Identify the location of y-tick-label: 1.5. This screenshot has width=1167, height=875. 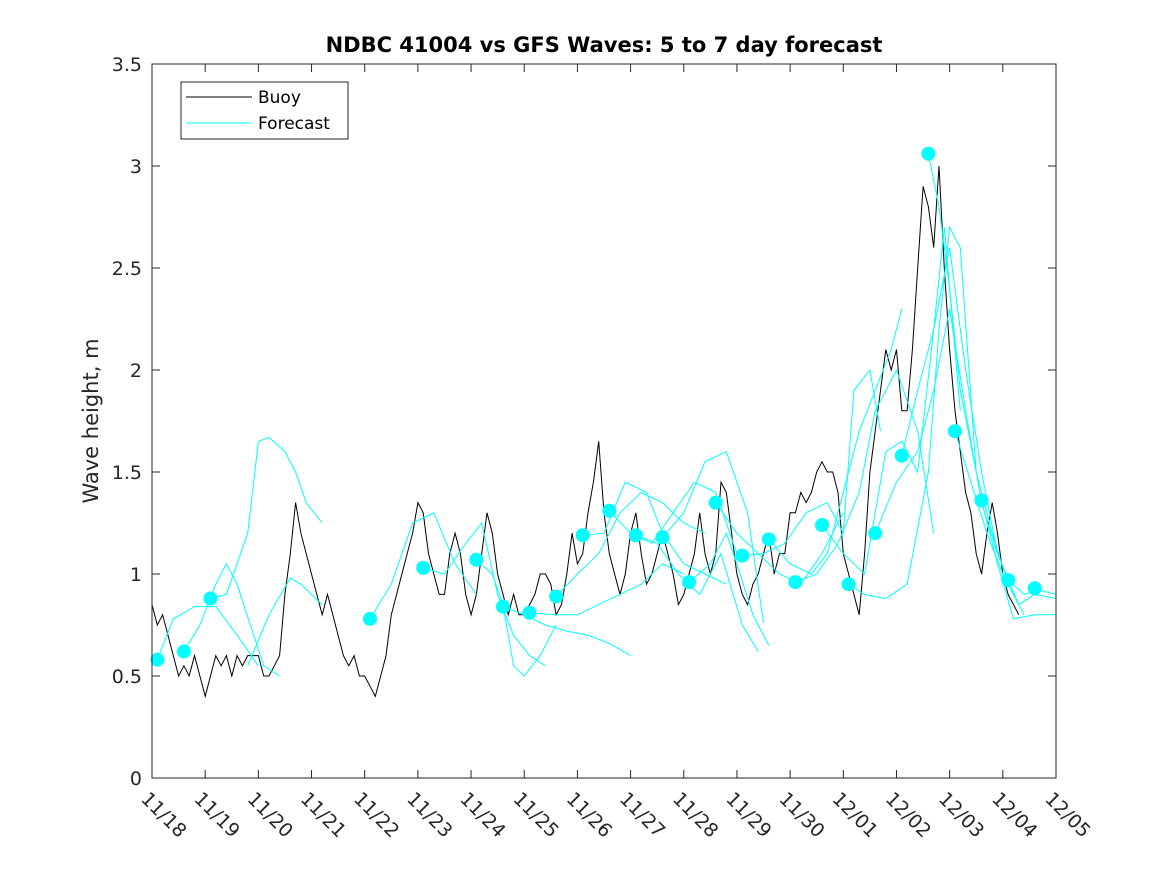
(127, 473).